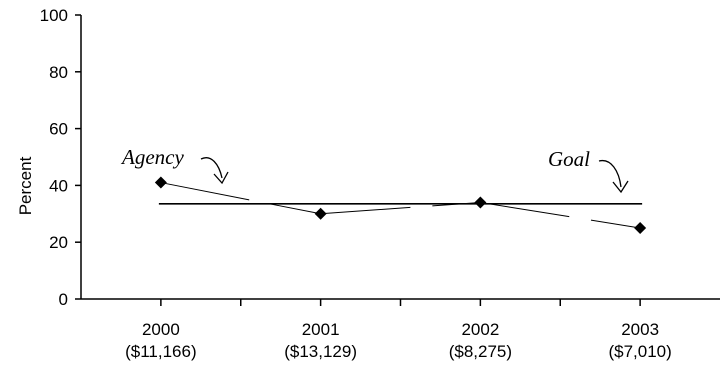  I want to click on x-tick-label: 2000, so click(161, 329).